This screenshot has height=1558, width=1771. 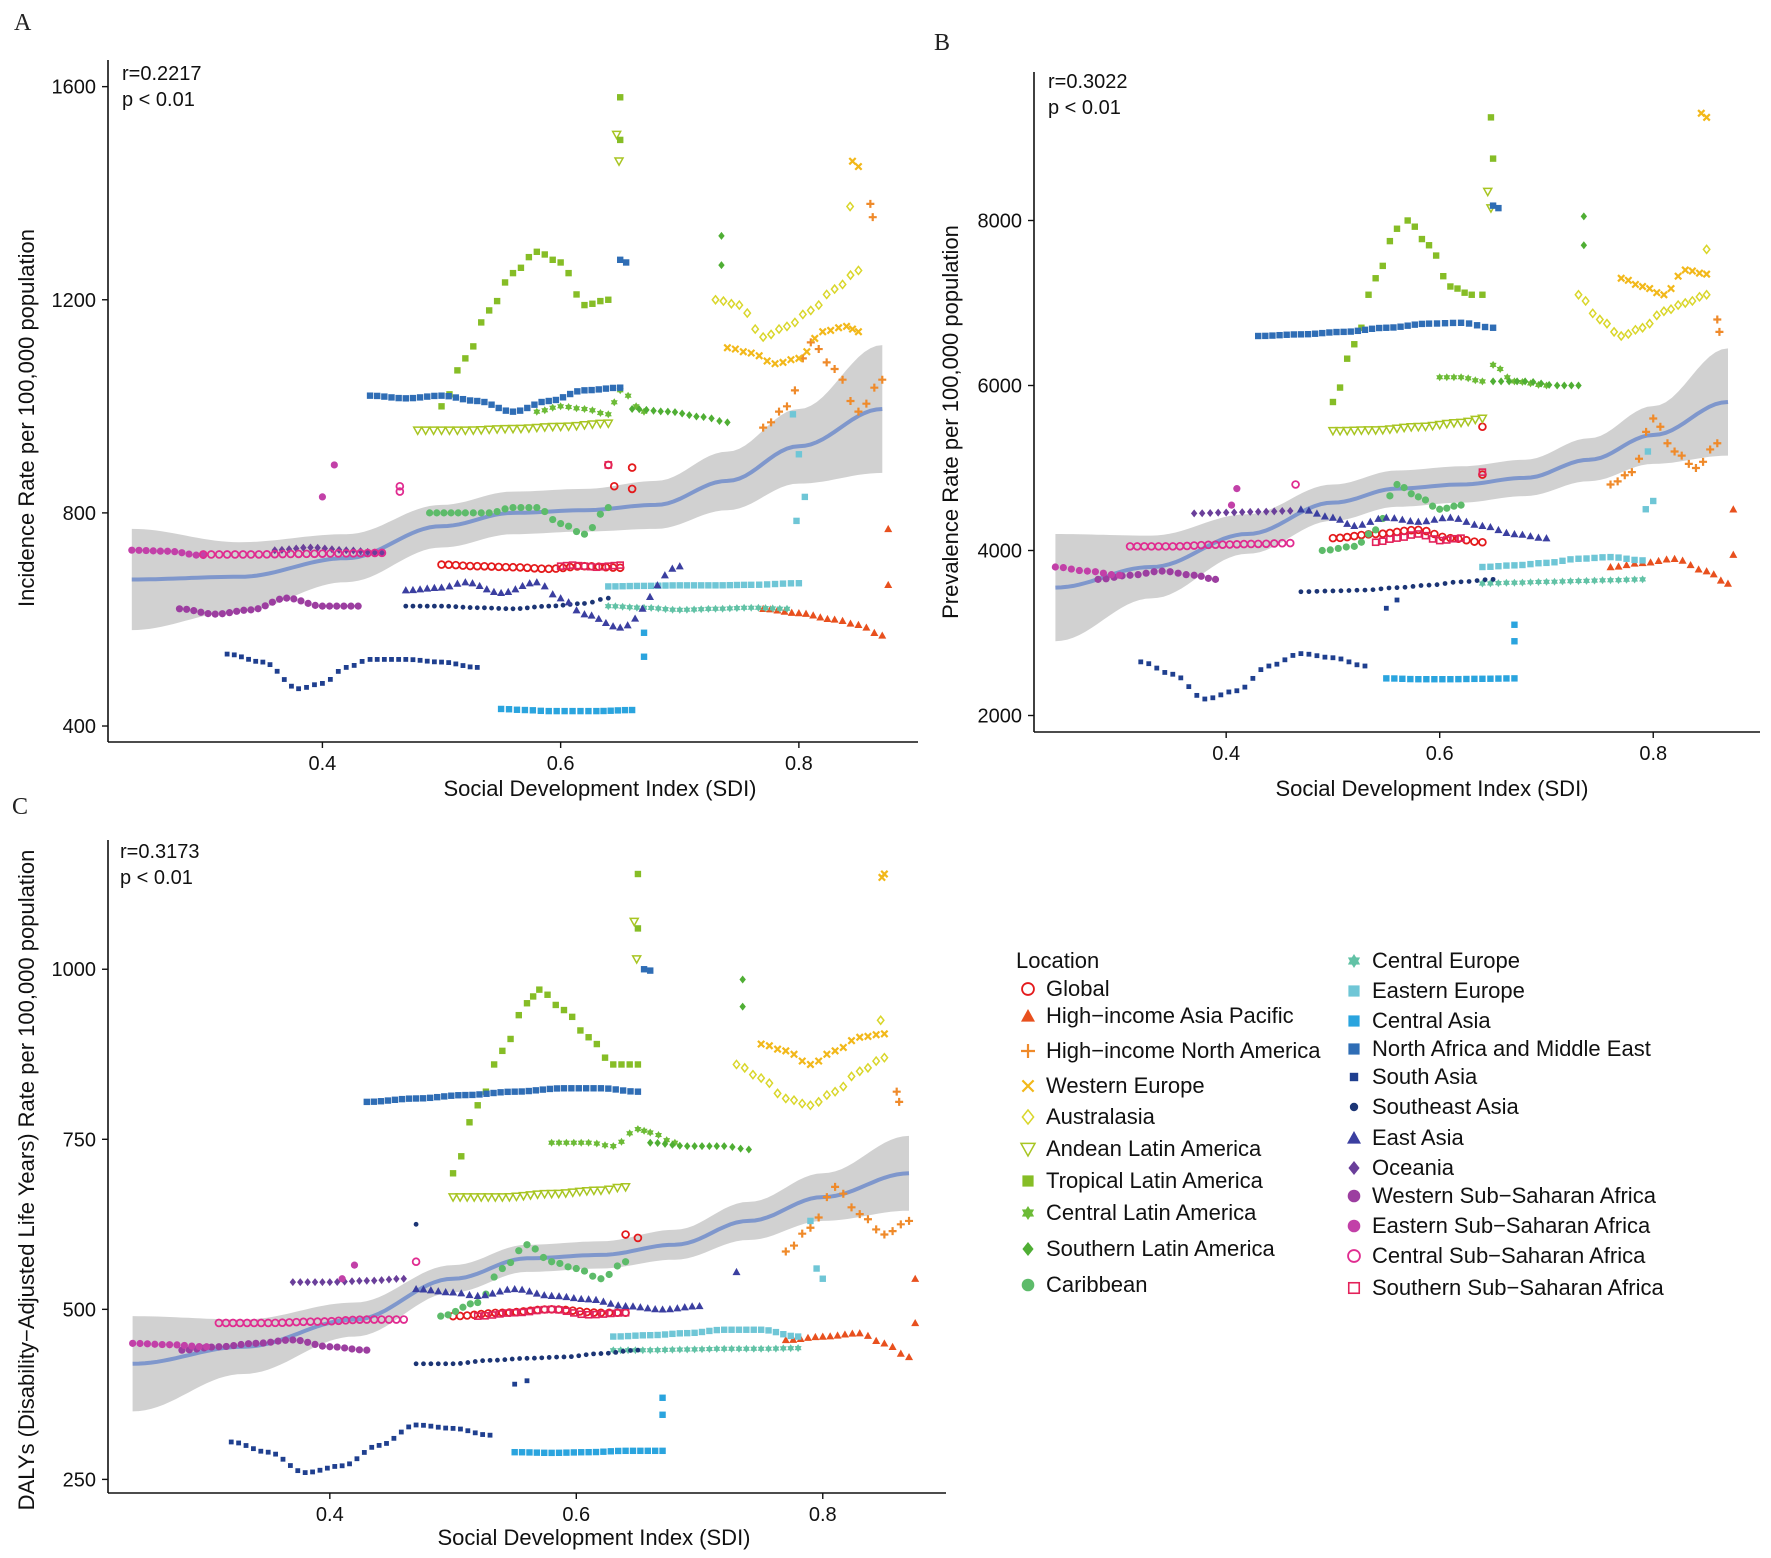 I want to click on legend-label: Central Europe, so click(x=1446, y=960).